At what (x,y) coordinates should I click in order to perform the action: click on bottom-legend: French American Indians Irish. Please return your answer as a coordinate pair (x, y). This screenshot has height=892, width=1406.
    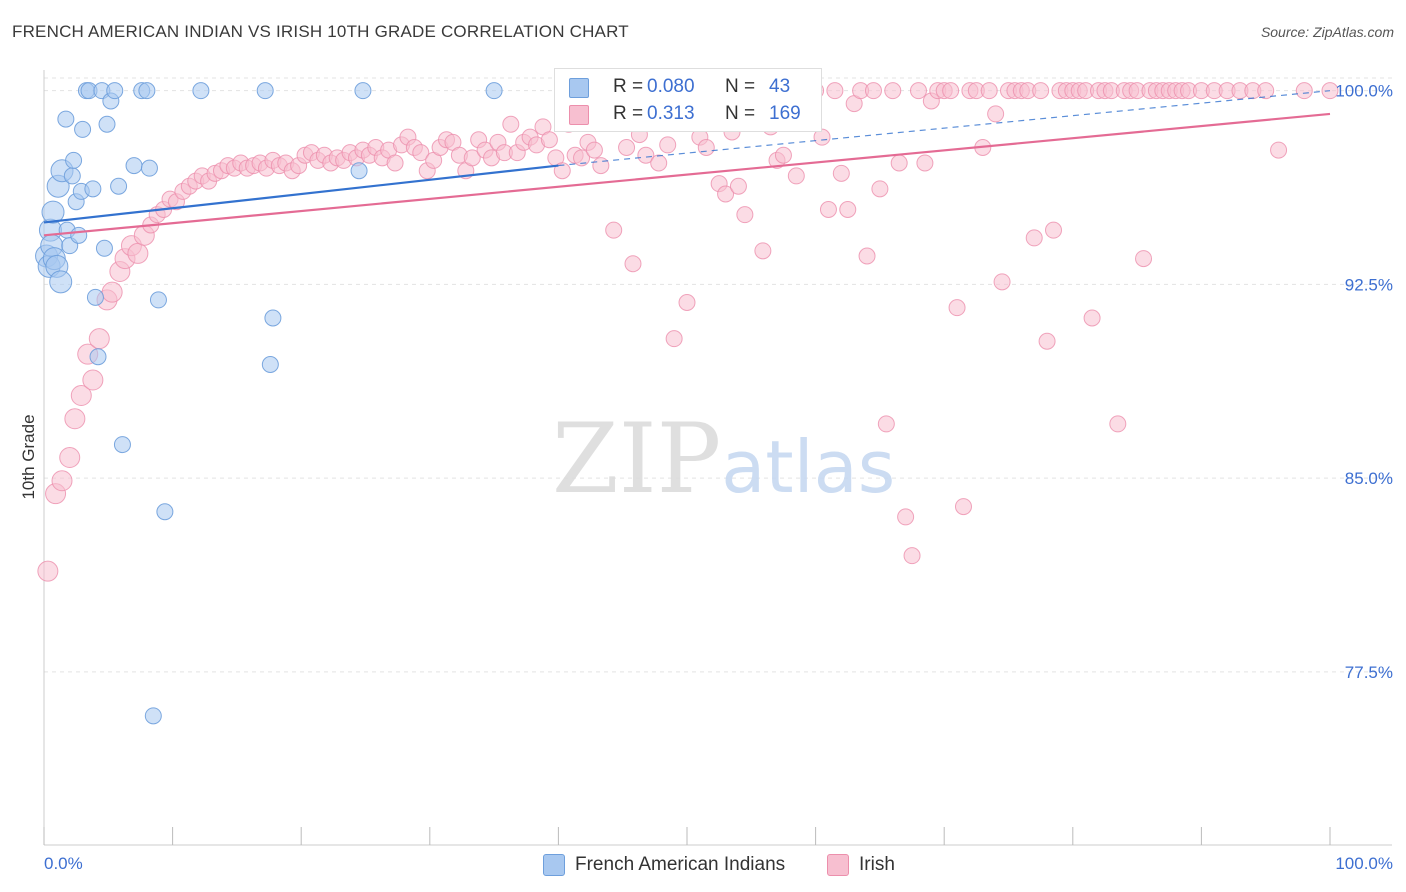
    Looking at the image, I should click on (703, 865).